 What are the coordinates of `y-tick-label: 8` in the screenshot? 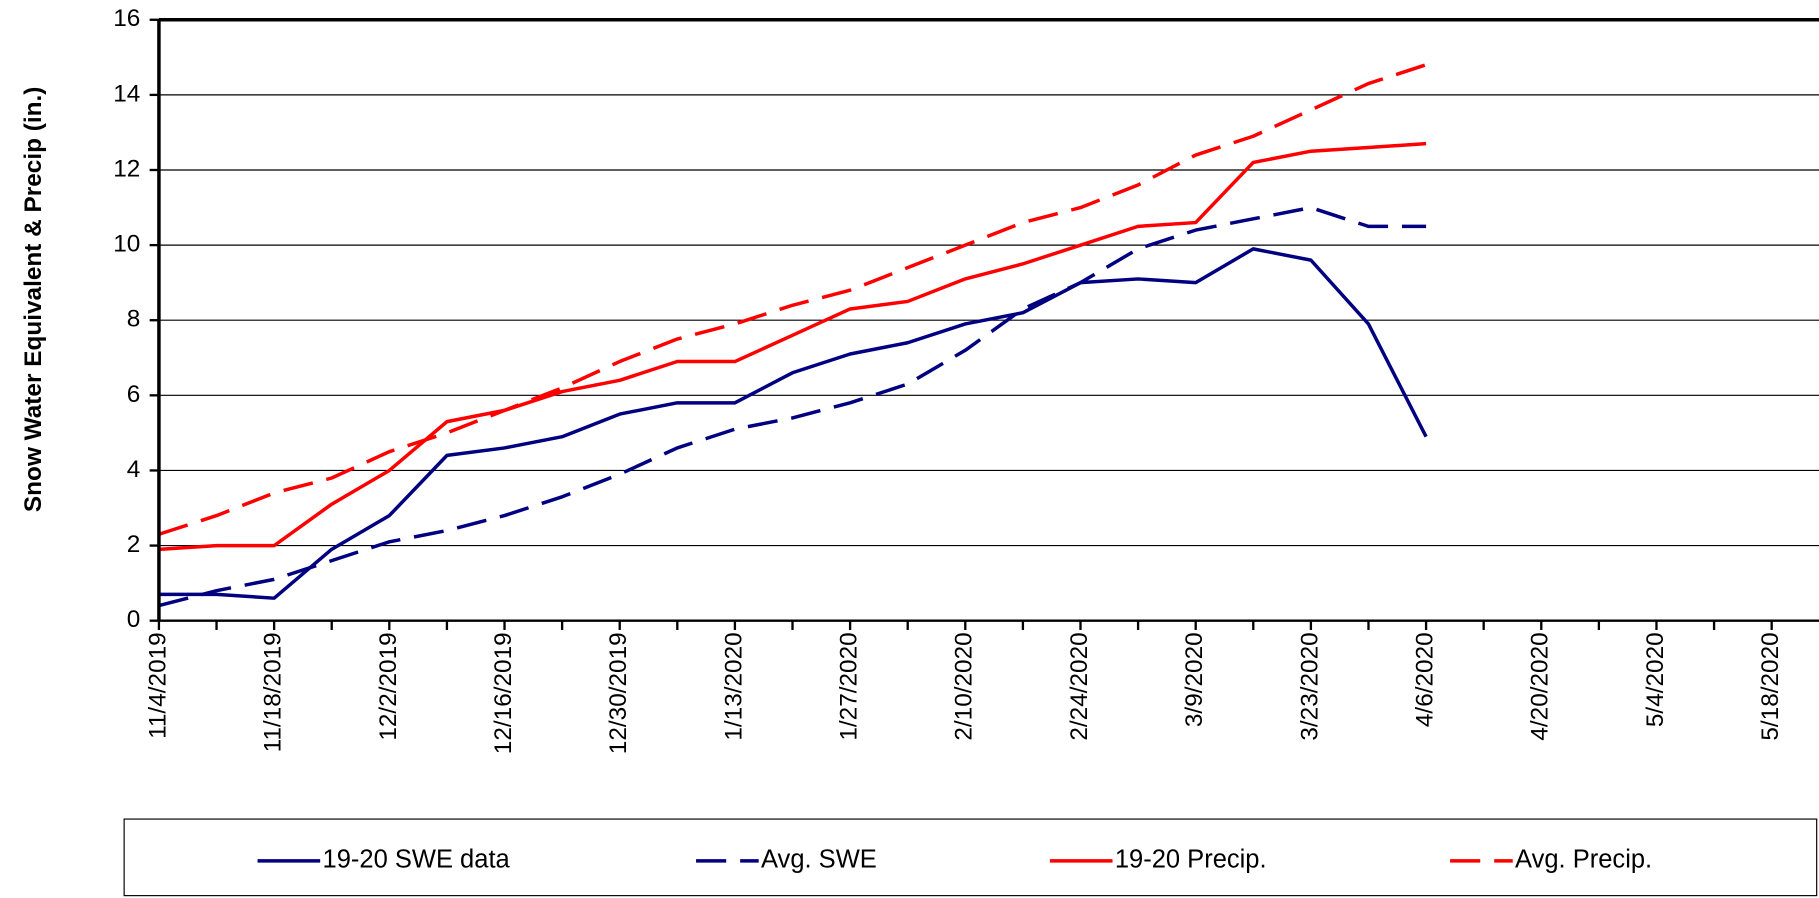 It's located at (134, 319).